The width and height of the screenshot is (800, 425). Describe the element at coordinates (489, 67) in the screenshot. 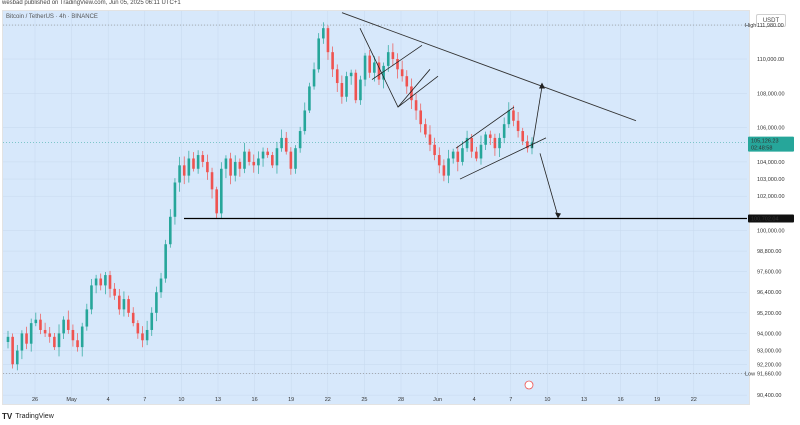

I see `descending-trendline` at that location.